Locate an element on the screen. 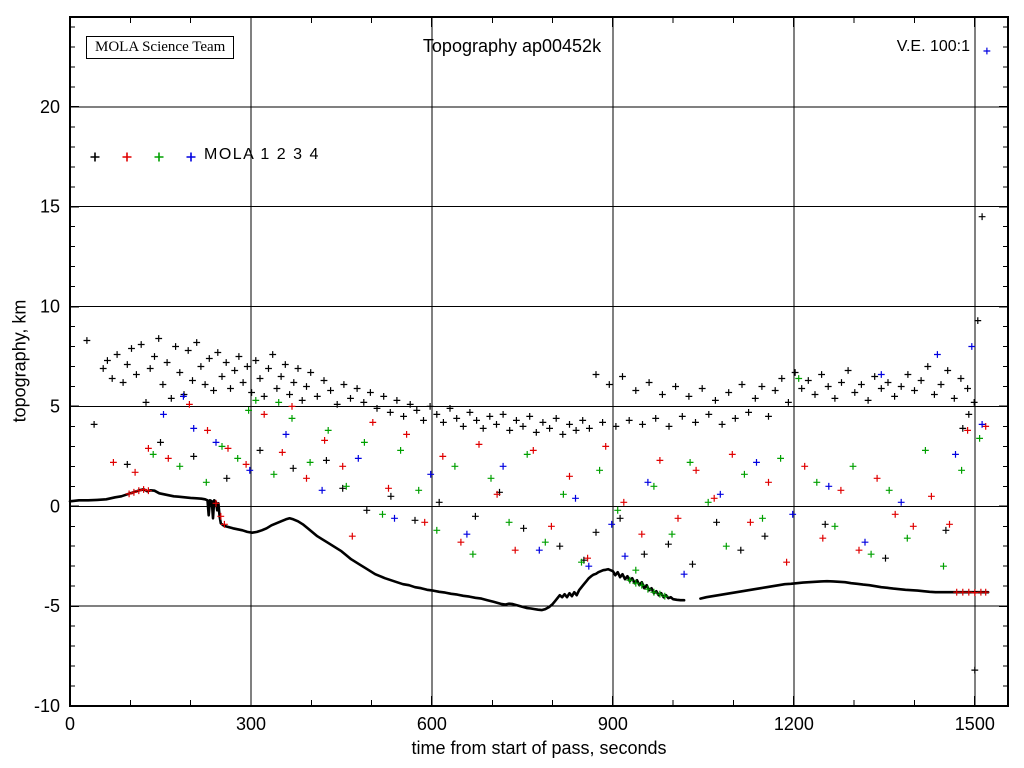  chart-title: Topography ap00452k is located at coordinates (512, 46).